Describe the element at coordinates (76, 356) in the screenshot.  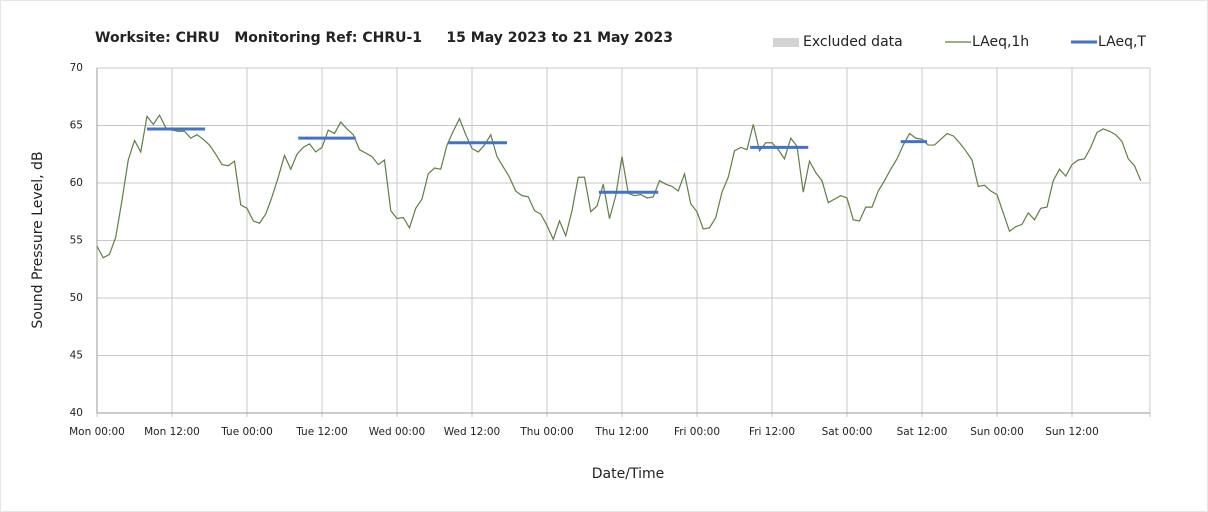
I see `y-tick-label: 45` at that location.